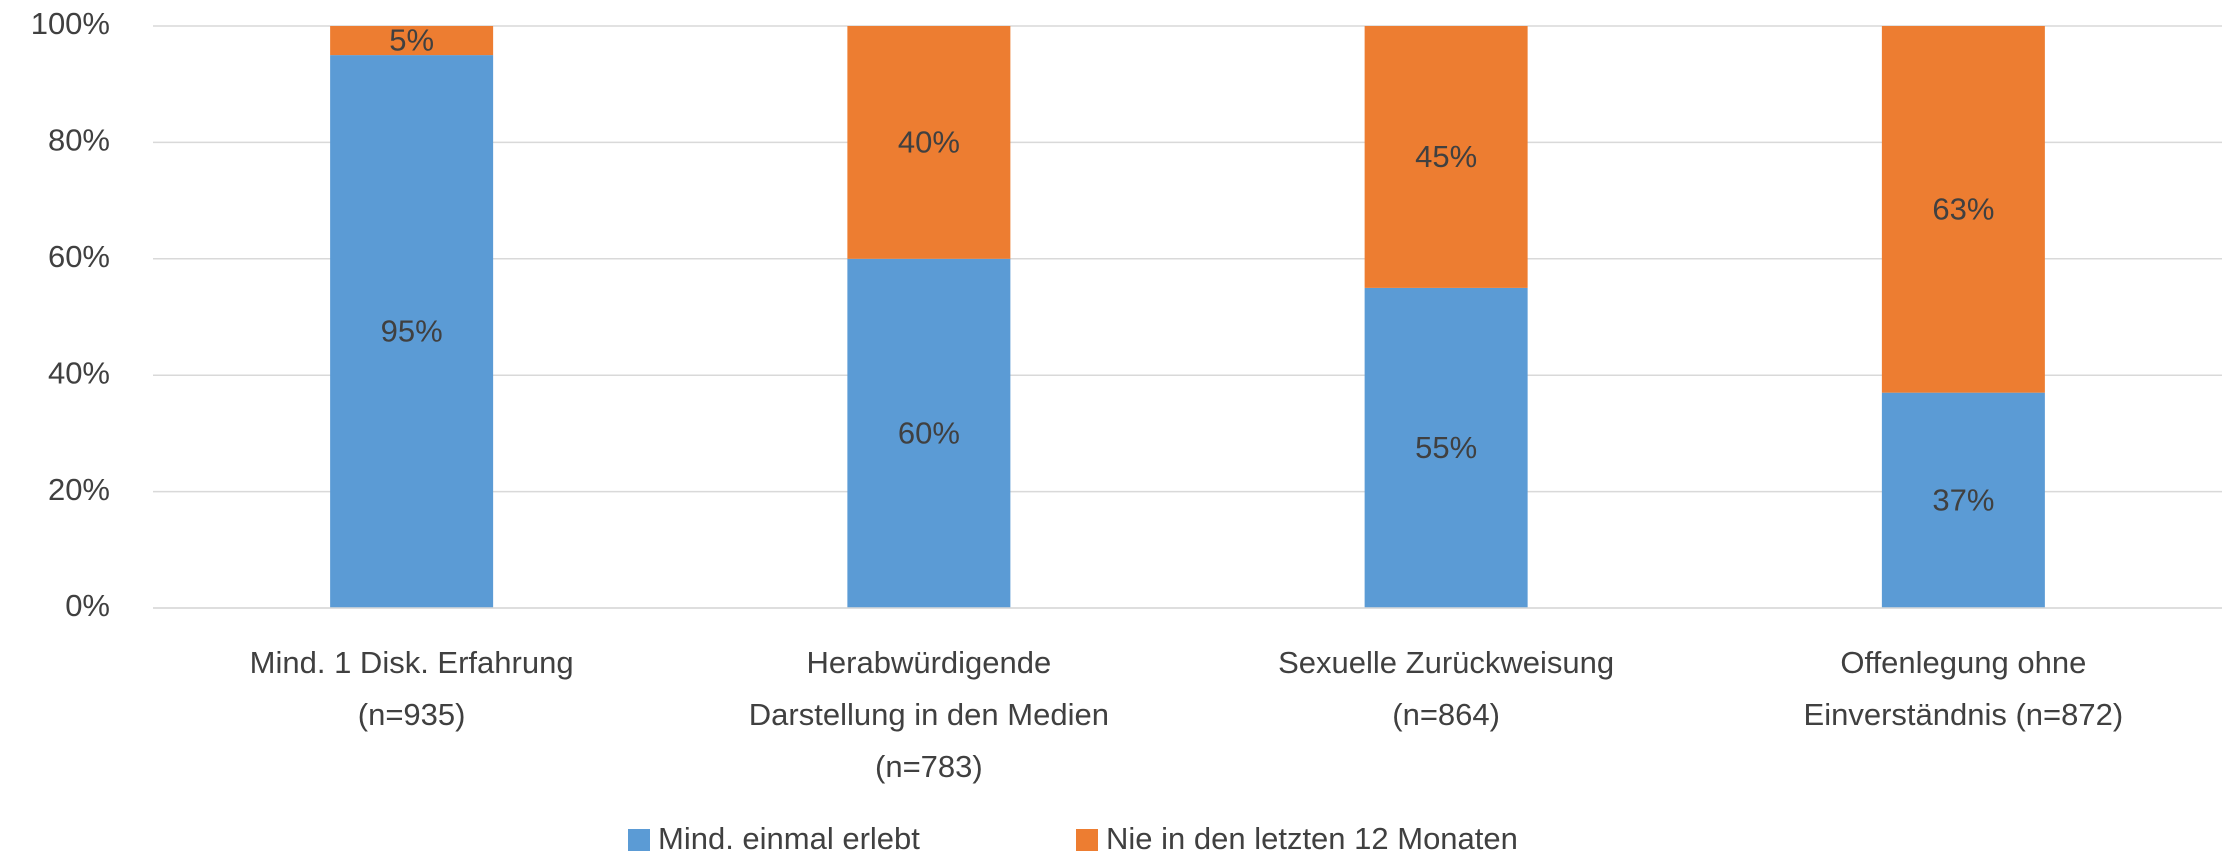  What do you see at coordinates (79, 372) in the screenshot?
I see `y-tick-label: 40%` at bounding box center [79, 372].